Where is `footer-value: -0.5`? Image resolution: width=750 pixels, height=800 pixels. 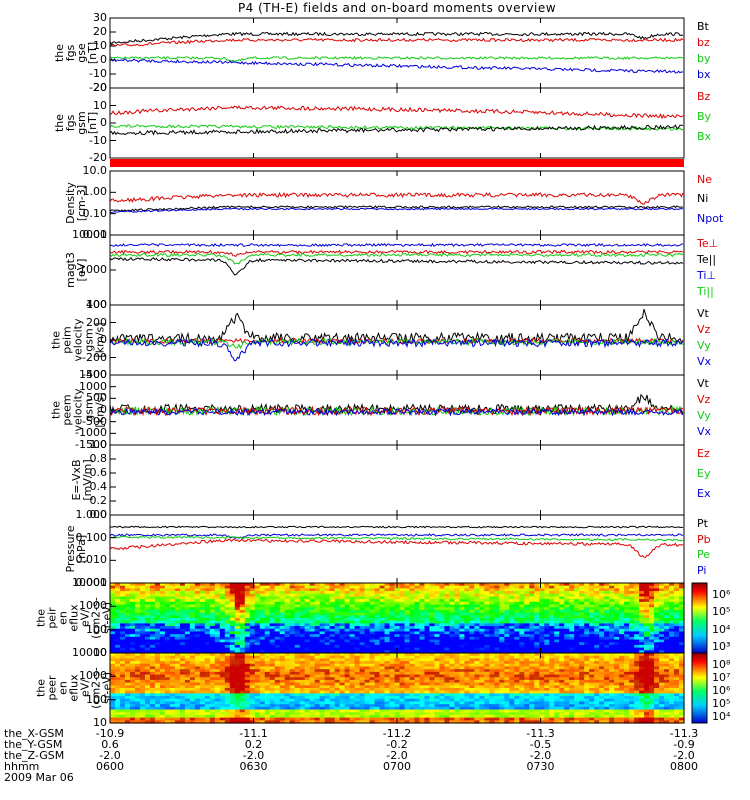
footer-value: -0.5 is located at coordinates (540, 744).